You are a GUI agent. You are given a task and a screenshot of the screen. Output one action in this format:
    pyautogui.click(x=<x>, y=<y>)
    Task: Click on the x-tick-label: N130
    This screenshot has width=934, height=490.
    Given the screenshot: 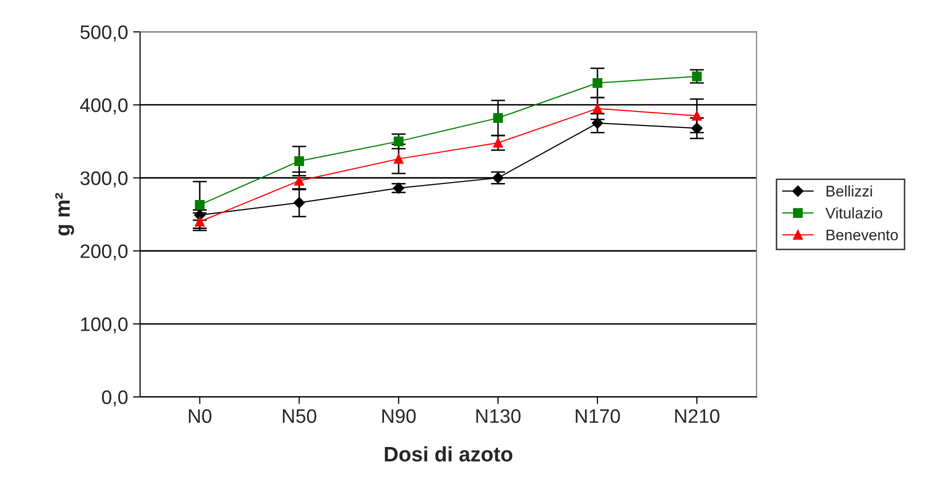 What is the action you would take?
    pyautogui.click(x=498, y=416)
    